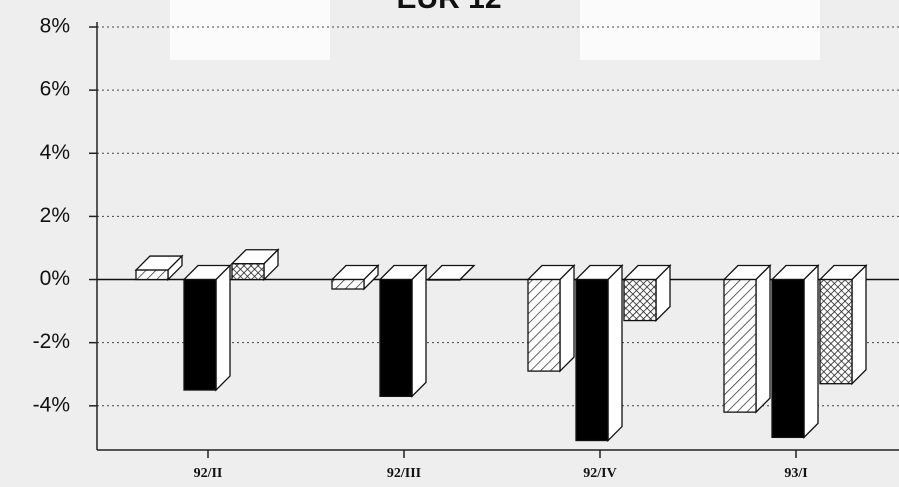  What do you see at coordinates (55, 89) in the screenshot?
I see `y-tick-label: 6%` at bounding box center [55, 89].